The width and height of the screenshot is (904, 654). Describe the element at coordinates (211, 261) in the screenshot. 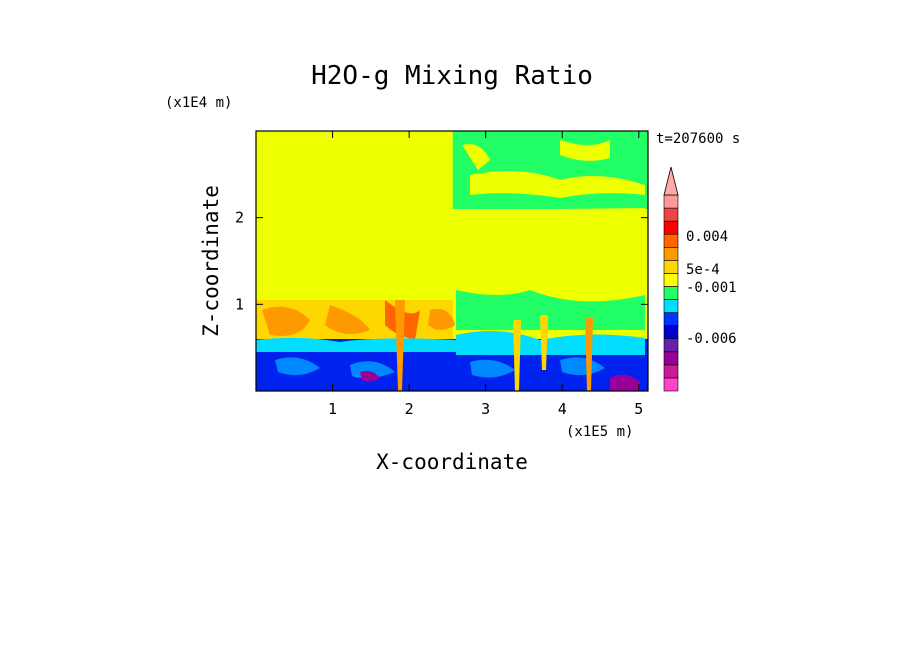

I see `y-axis-label: Z-coordinate` at that location.